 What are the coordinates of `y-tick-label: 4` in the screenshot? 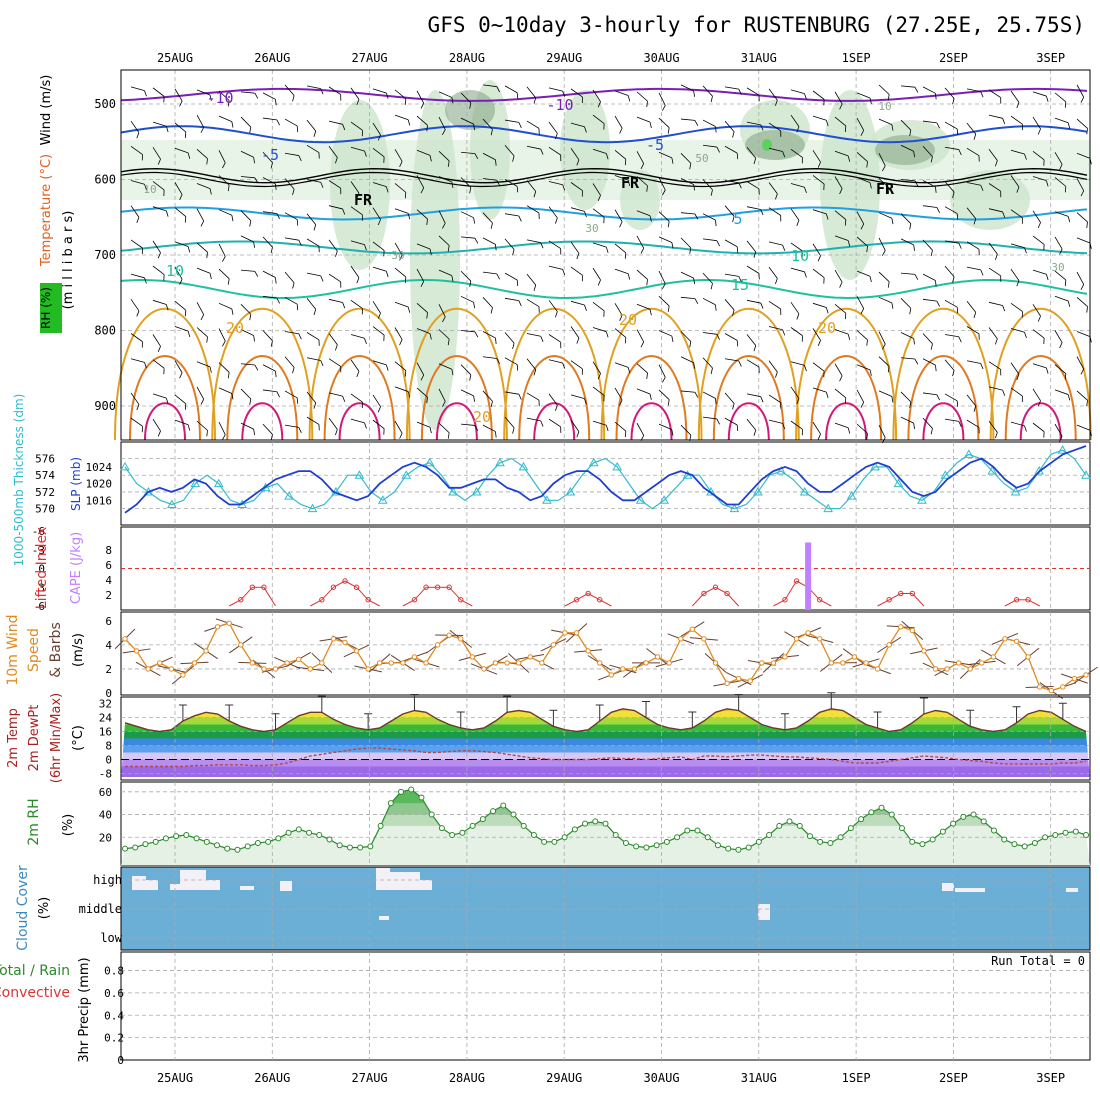 It's located at (108, 580).